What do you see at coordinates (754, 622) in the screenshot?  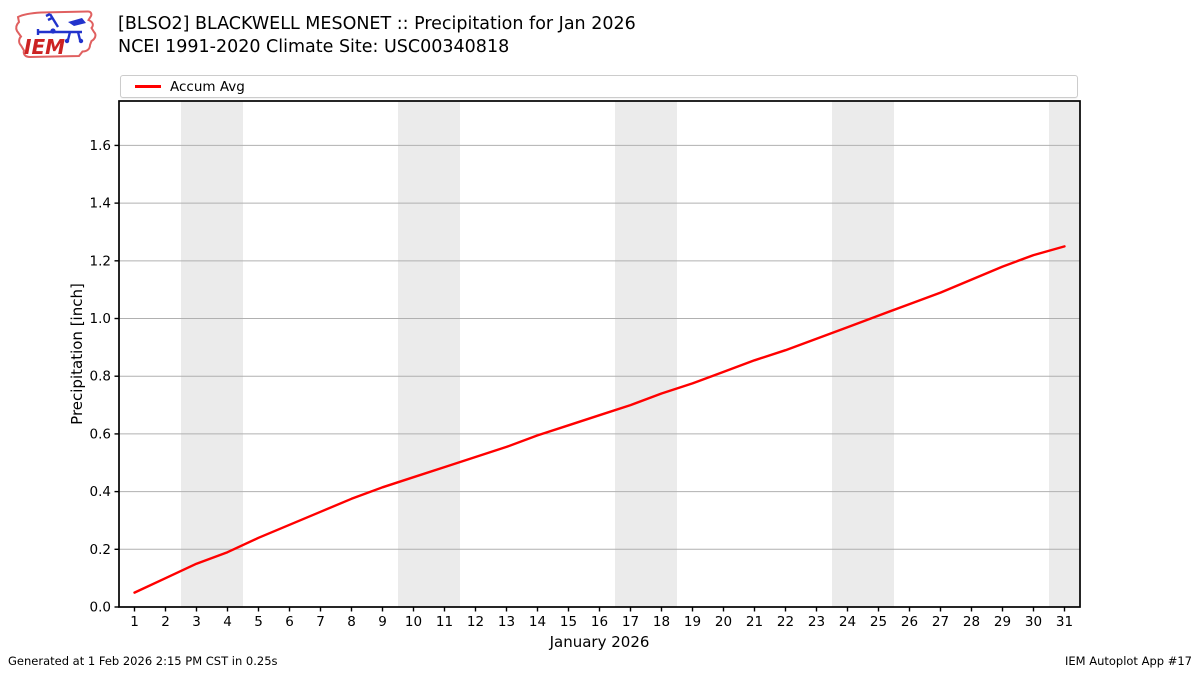 I see `x-tick-label: 21` at bounding box center [754, 622].